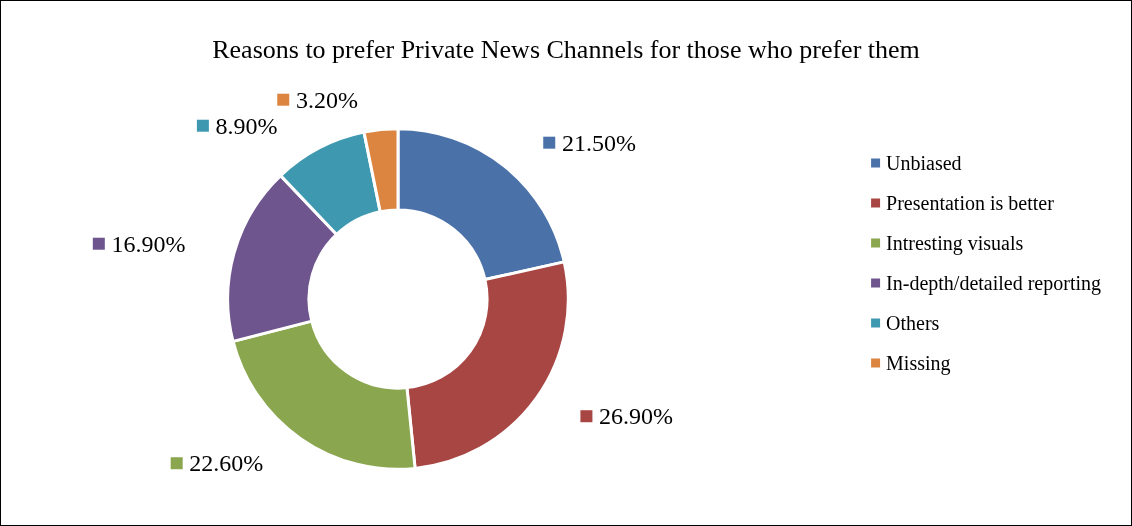 This screenshot has width=1132, height=526. I want to click on data-label: 22.60%, so click(226, 463).